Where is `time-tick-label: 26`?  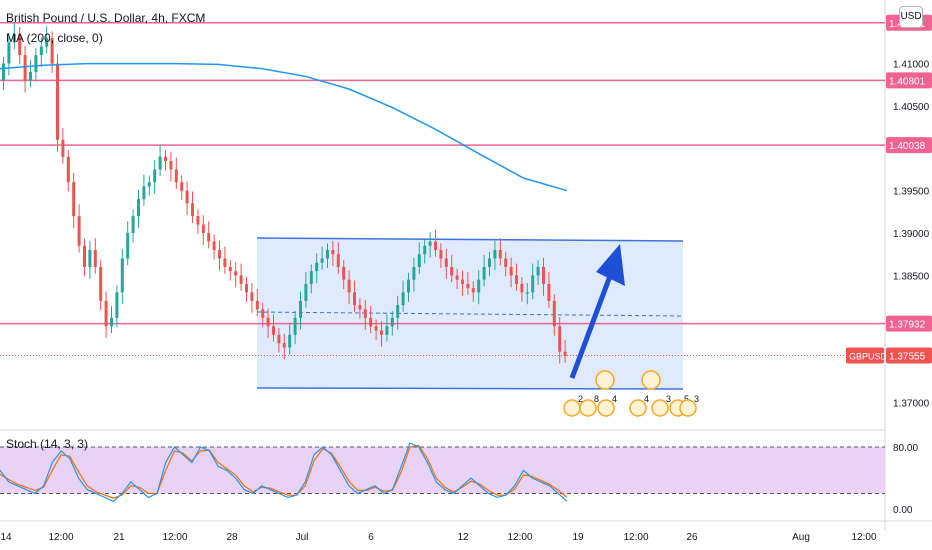 time-tick-label: 26 is located at coordinates (692, 537).